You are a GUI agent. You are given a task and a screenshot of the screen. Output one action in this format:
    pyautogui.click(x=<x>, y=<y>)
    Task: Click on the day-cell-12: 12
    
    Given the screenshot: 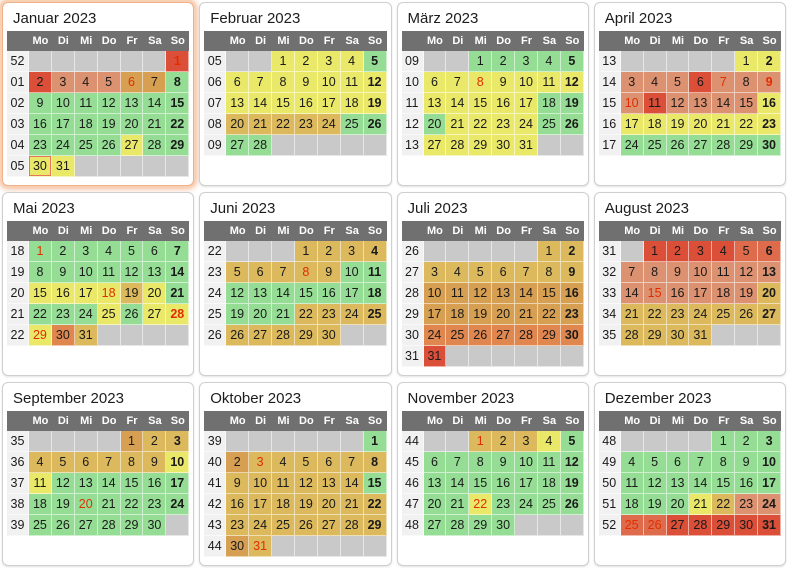 What is the action you would take?
    pyautogui.click(x=747, y=272)
    